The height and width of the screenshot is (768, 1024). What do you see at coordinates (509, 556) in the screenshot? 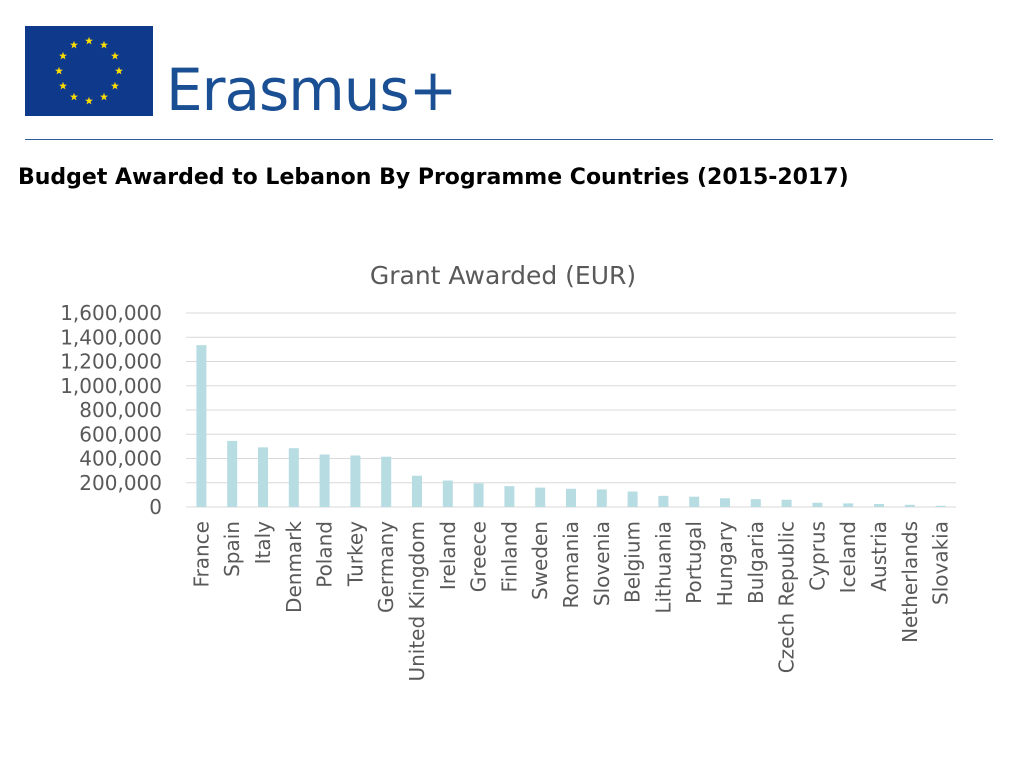
I see `x-tick-label: Finland` at bounding box center [509, 556].